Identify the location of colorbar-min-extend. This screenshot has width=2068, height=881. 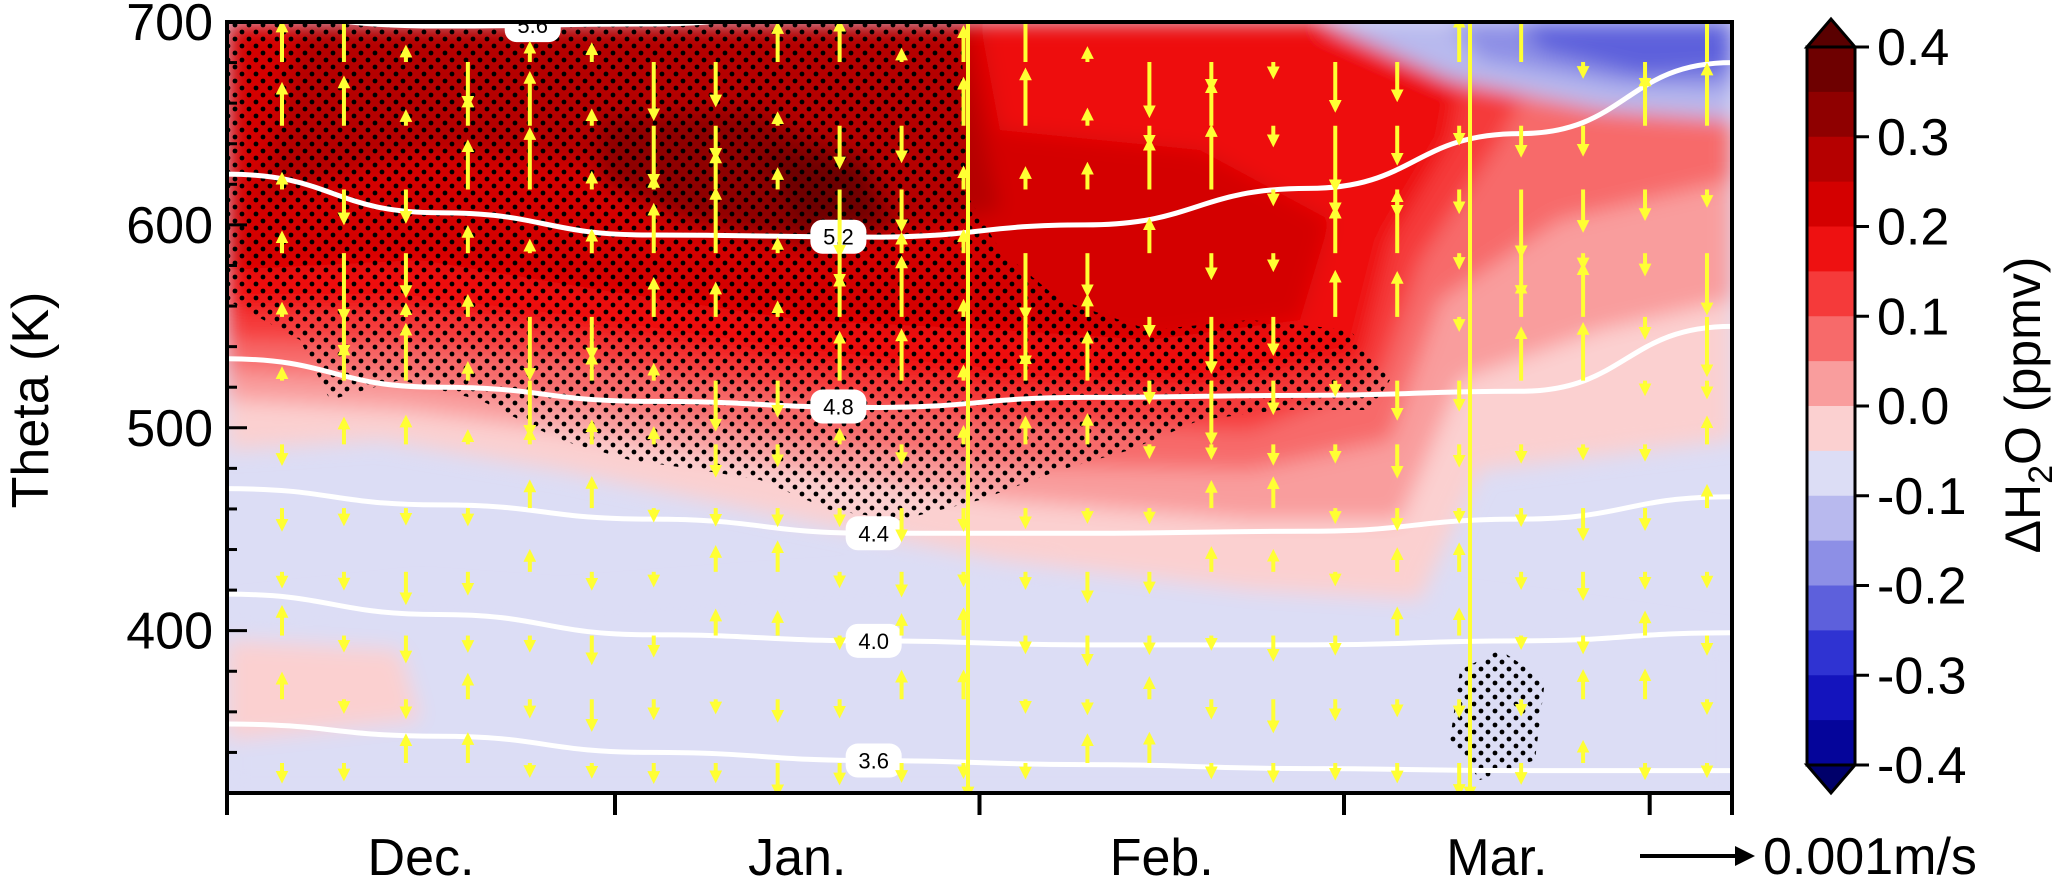
(1831, 779).